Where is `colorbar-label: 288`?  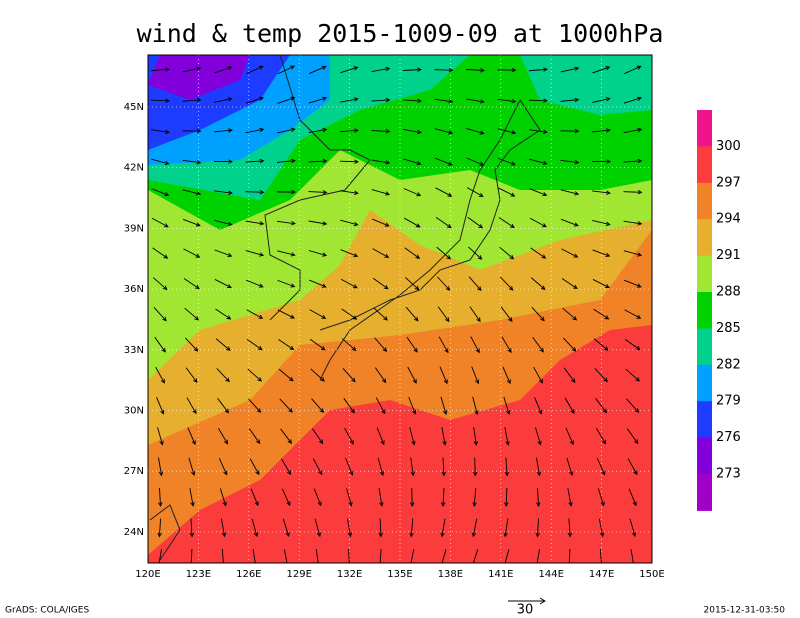
colorbar-label: 288 is located at coordinates (728, 292).